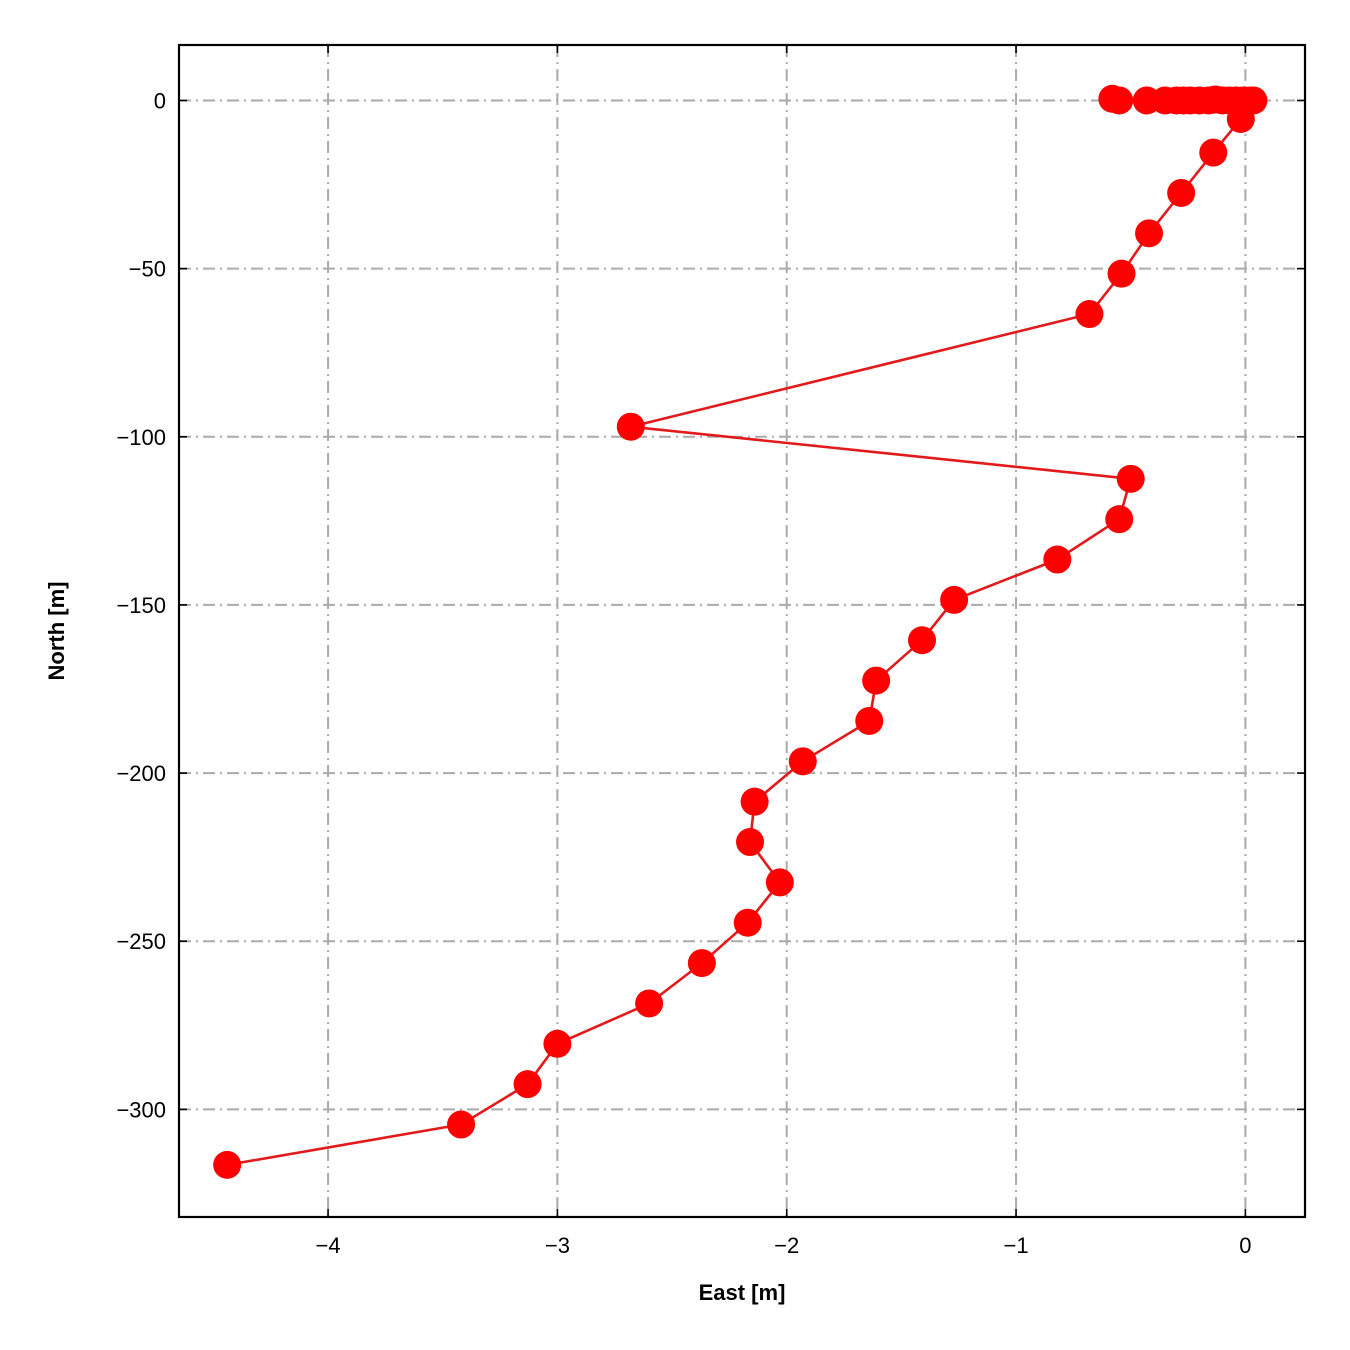 This screenshot has height=1350, width=1350. I want to click on y-tick-label: 0, so click(160, 100).